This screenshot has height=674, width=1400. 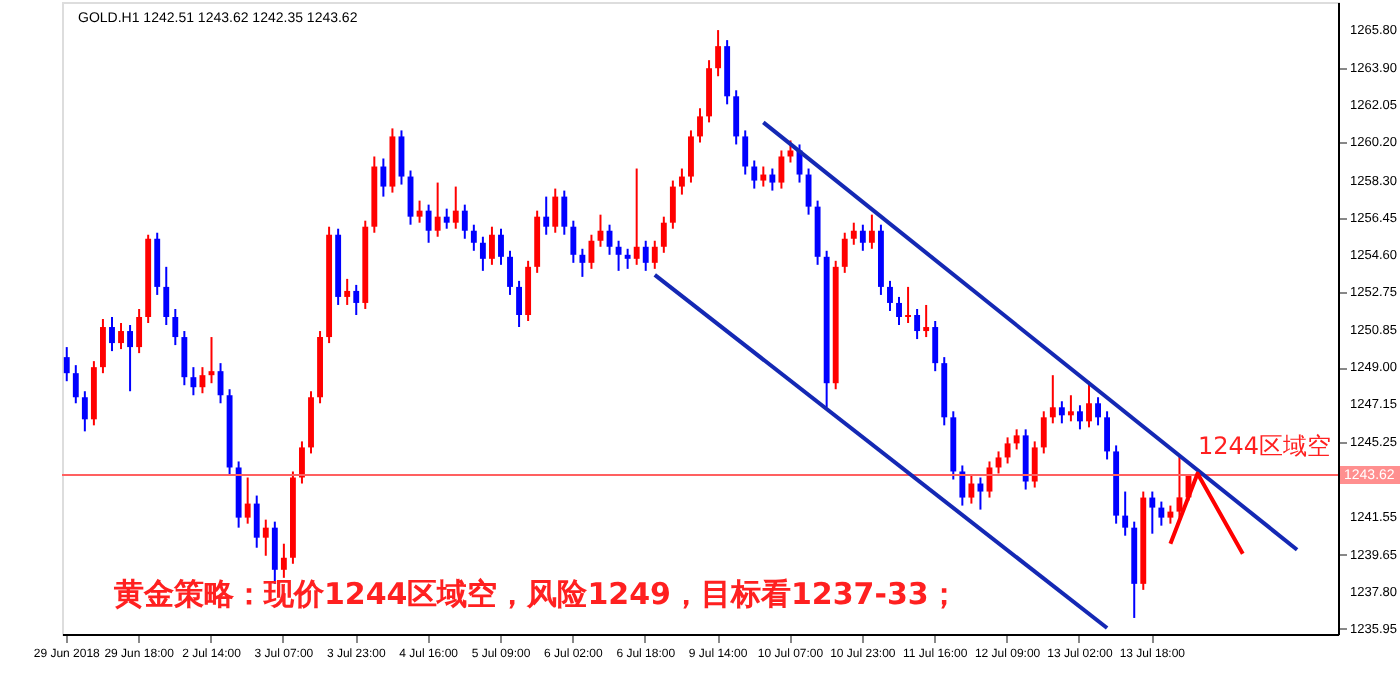 What do you see at coordinates (535, 594) in the screenshot?
I see `annotation: 黄金策略：现价1244区域空，风险1249，目标看1237-33；` at bounding box center [535, 594].